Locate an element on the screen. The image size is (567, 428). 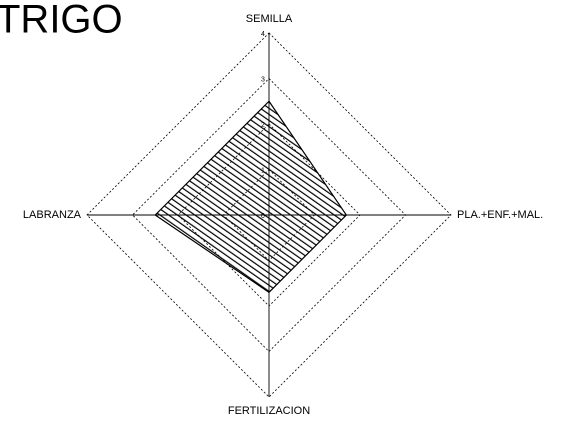
axis-label: LABRANZA is located at coordinates (52, 215).